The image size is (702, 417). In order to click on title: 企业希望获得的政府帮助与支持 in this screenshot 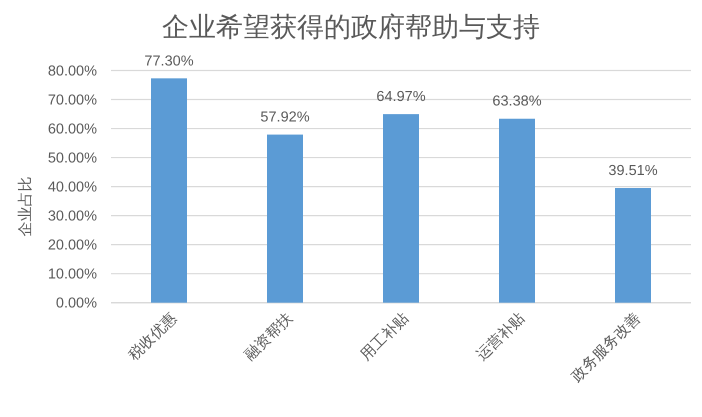, I will do `click(351, 27)`.